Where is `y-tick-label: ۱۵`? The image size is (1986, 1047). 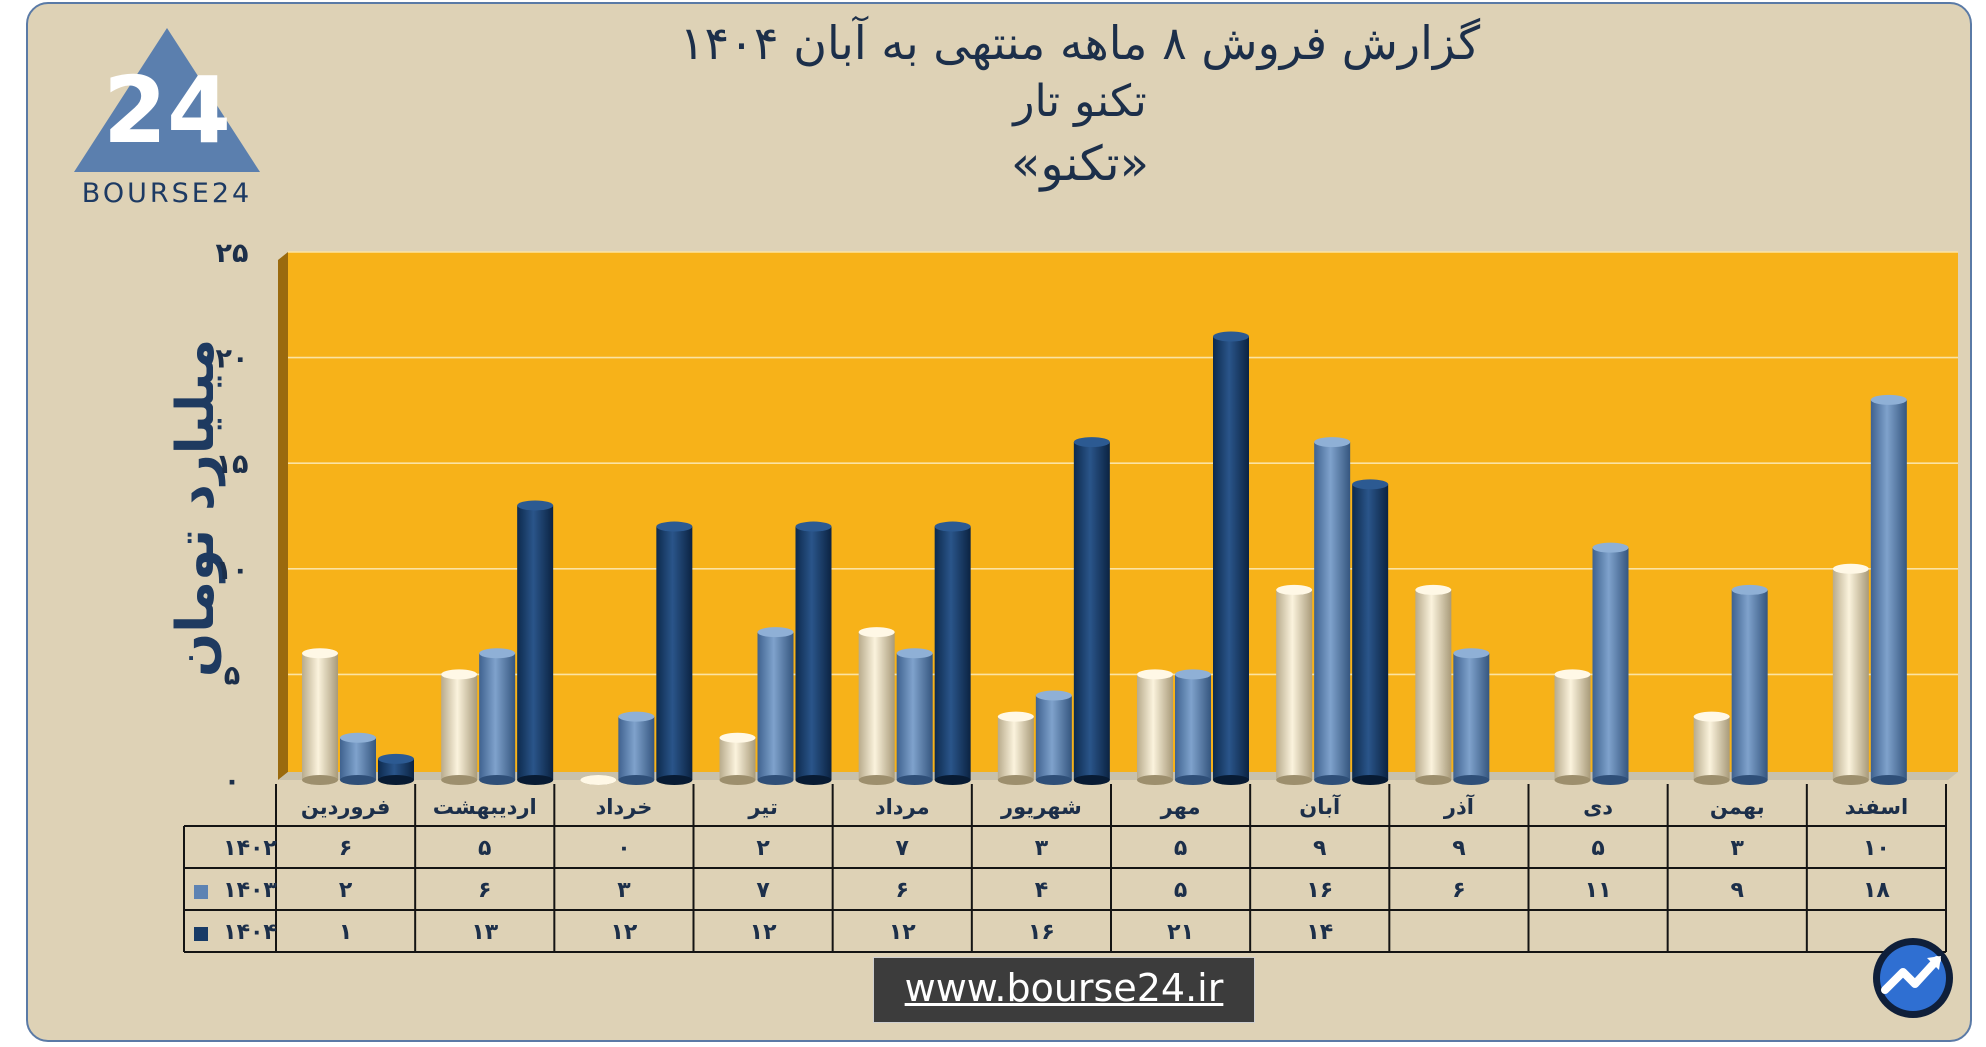 y-tick-label: ۱۵ is located at coordinates (232, 464).